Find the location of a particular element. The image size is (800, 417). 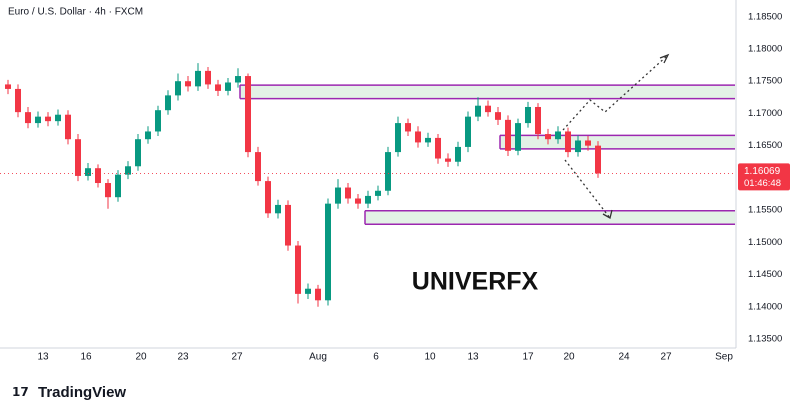

x-tick-label: 6 is located at coordinates (376, 357).